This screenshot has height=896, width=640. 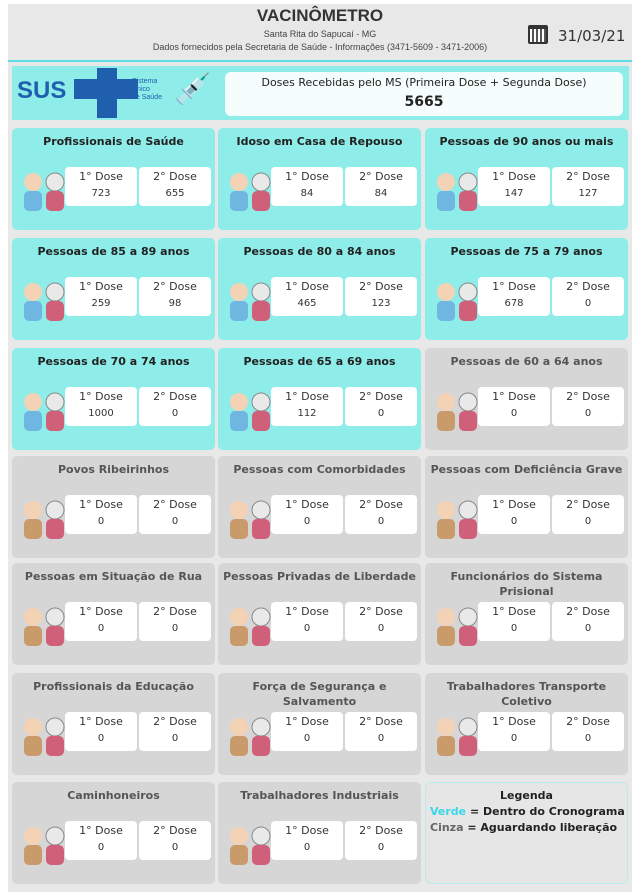 What do you see at coordinates (592, 36) in the screenshot?
I see `date: 31/03/21` at bounding box center [592, 36].